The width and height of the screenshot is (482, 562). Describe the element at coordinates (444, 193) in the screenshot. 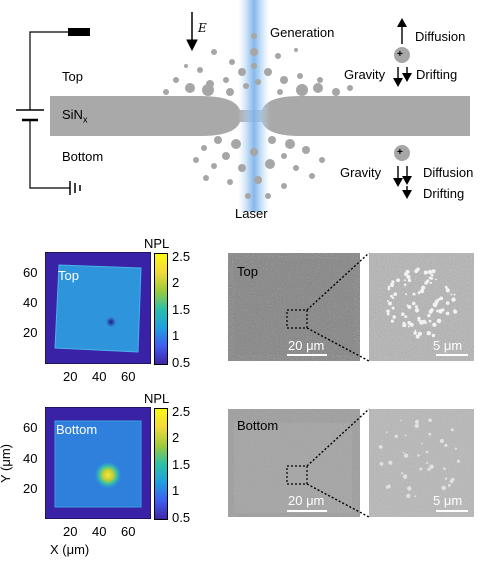

I see `label-bottom-drifting: Drifting` at that location.